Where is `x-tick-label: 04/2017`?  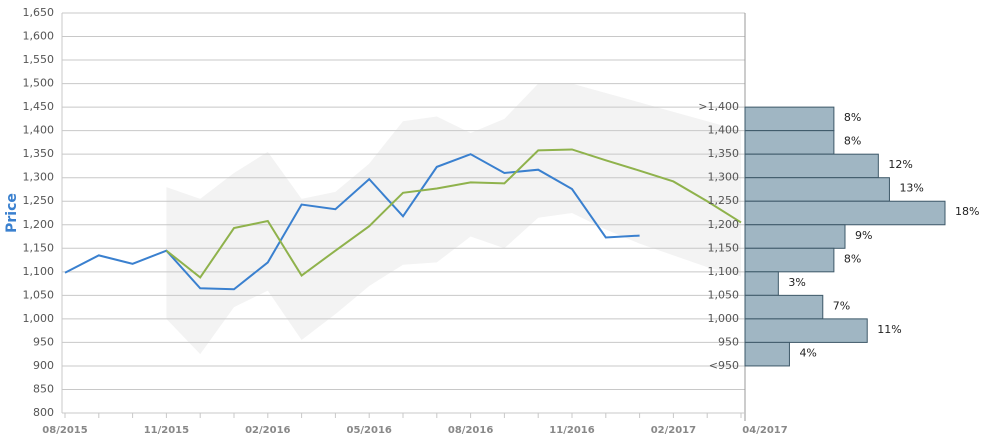
x-tick-label: 04/2017 is located at coordinates (764, 430).